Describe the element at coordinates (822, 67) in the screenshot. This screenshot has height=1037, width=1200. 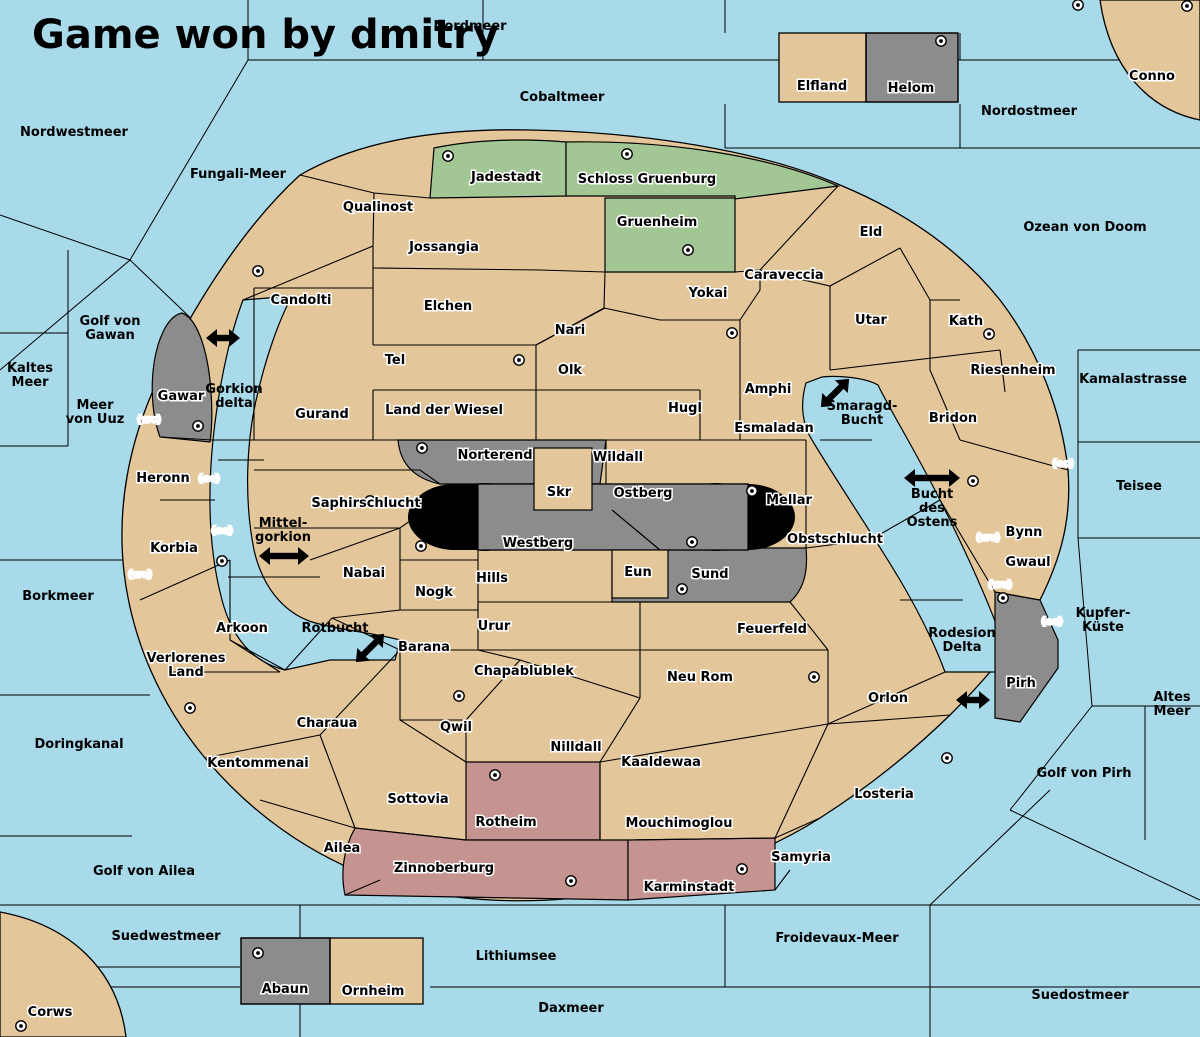
I see `prov-elfland` at that location.